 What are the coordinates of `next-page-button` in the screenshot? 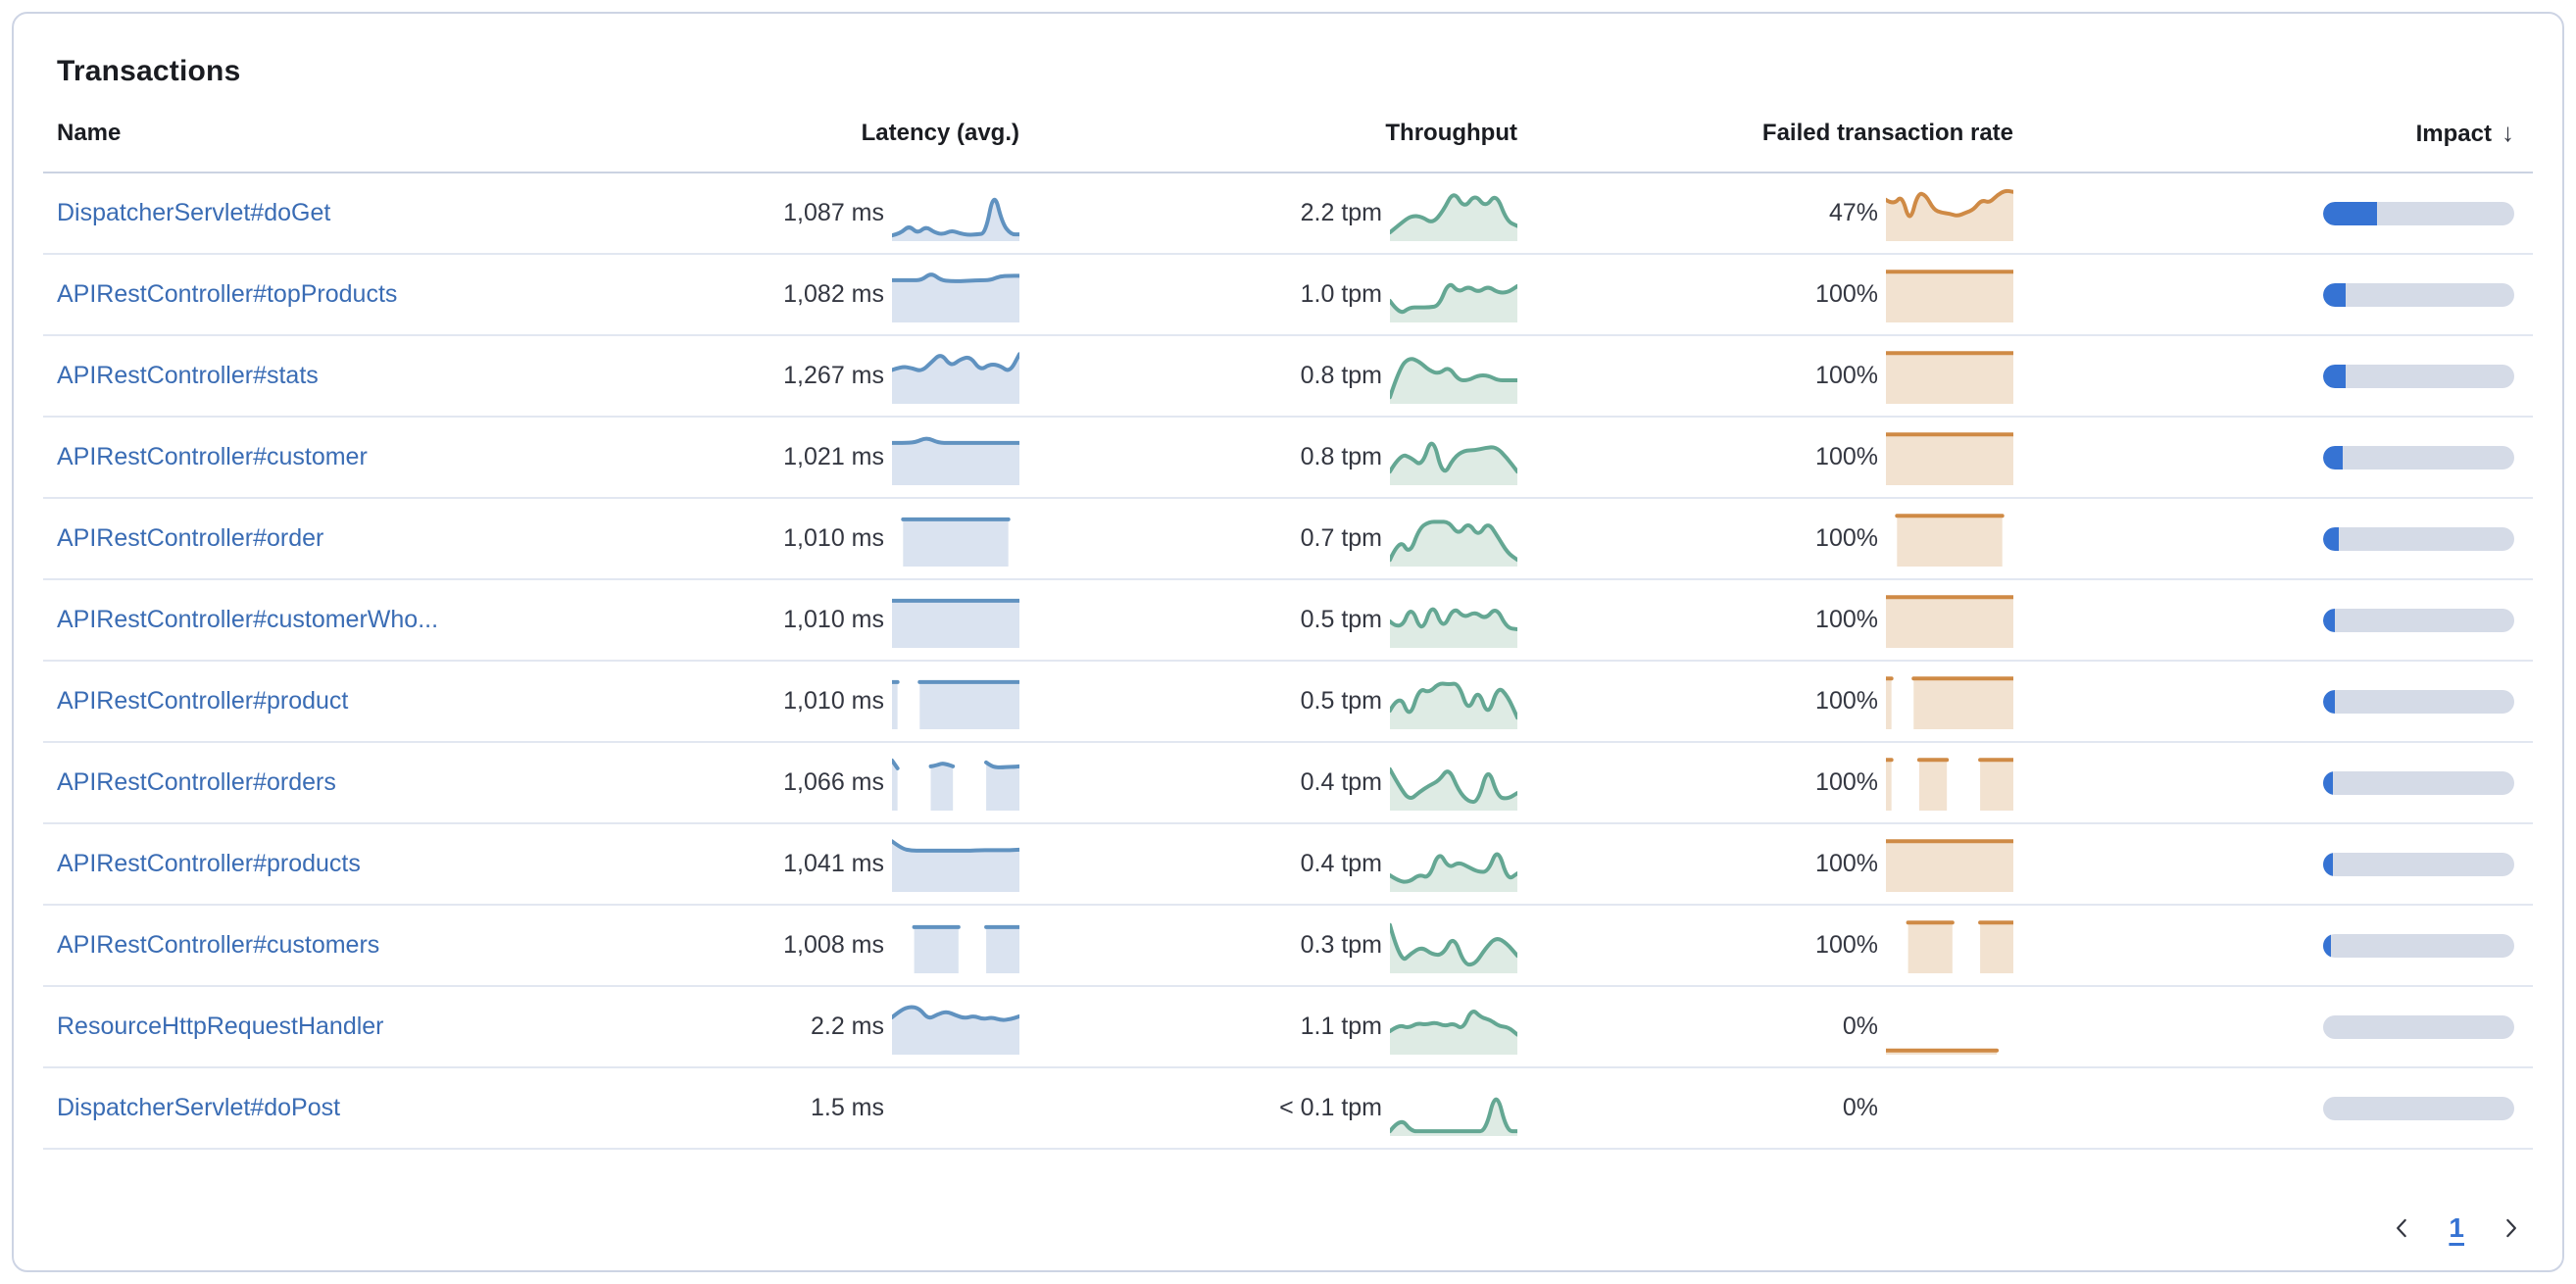 It's located at (2510, 1228).